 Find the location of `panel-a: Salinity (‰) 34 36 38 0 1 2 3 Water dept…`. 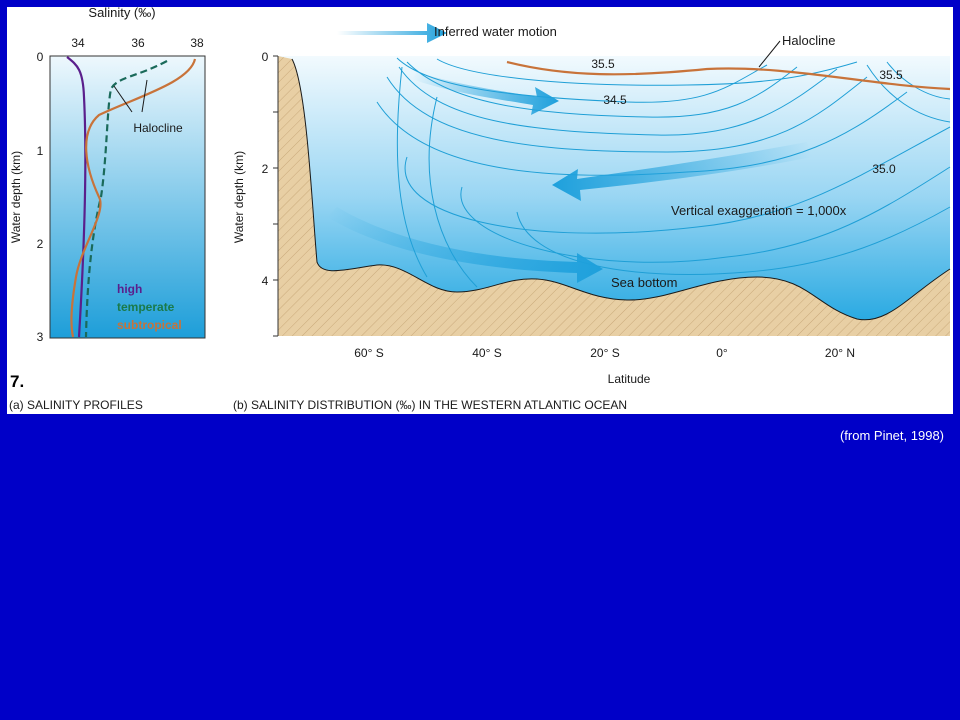

panel-a: Salinity (‰) 34 36 38 0 1 2 3 Water dept… is located at coordinates (107, 175).